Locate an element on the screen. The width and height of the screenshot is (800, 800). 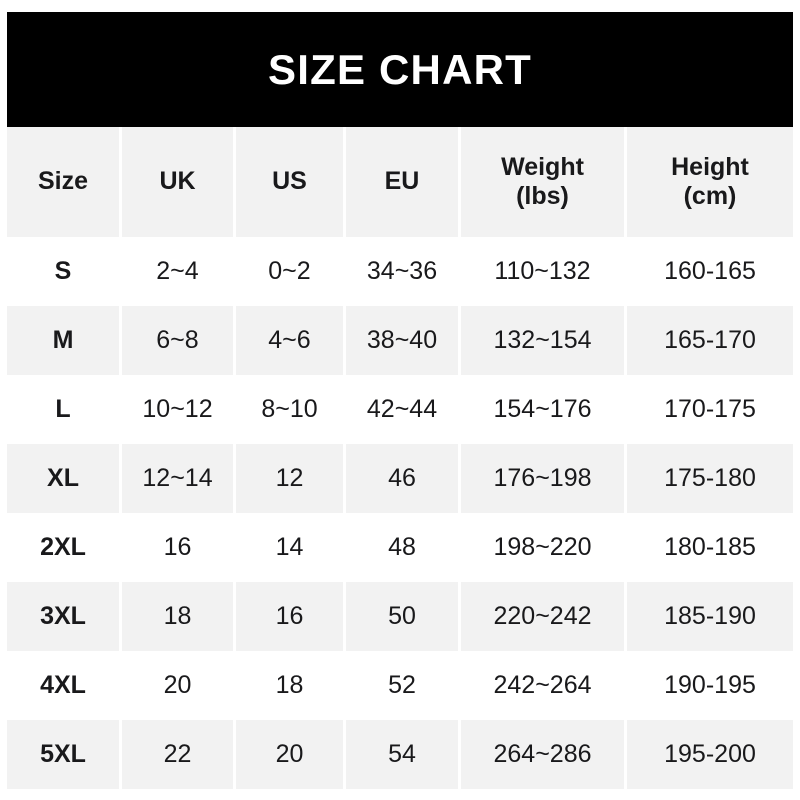
cell-weight: 110~132 is located at coordinates (544, 271).